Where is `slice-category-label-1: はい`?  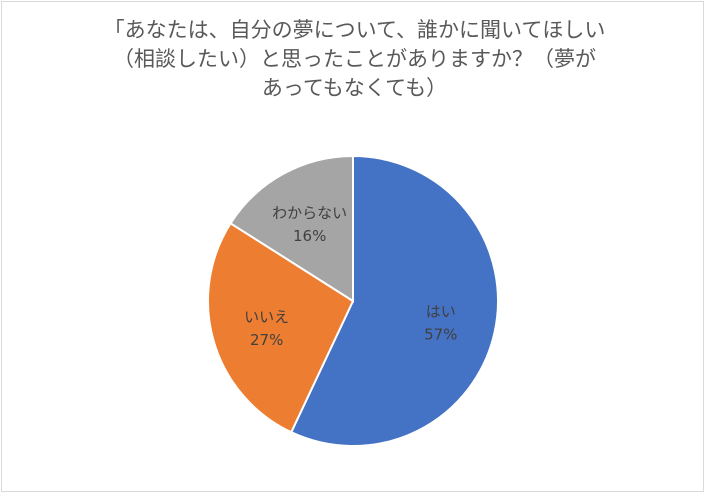
slice-category-label-1: はい is located at coordinates (441, 312).